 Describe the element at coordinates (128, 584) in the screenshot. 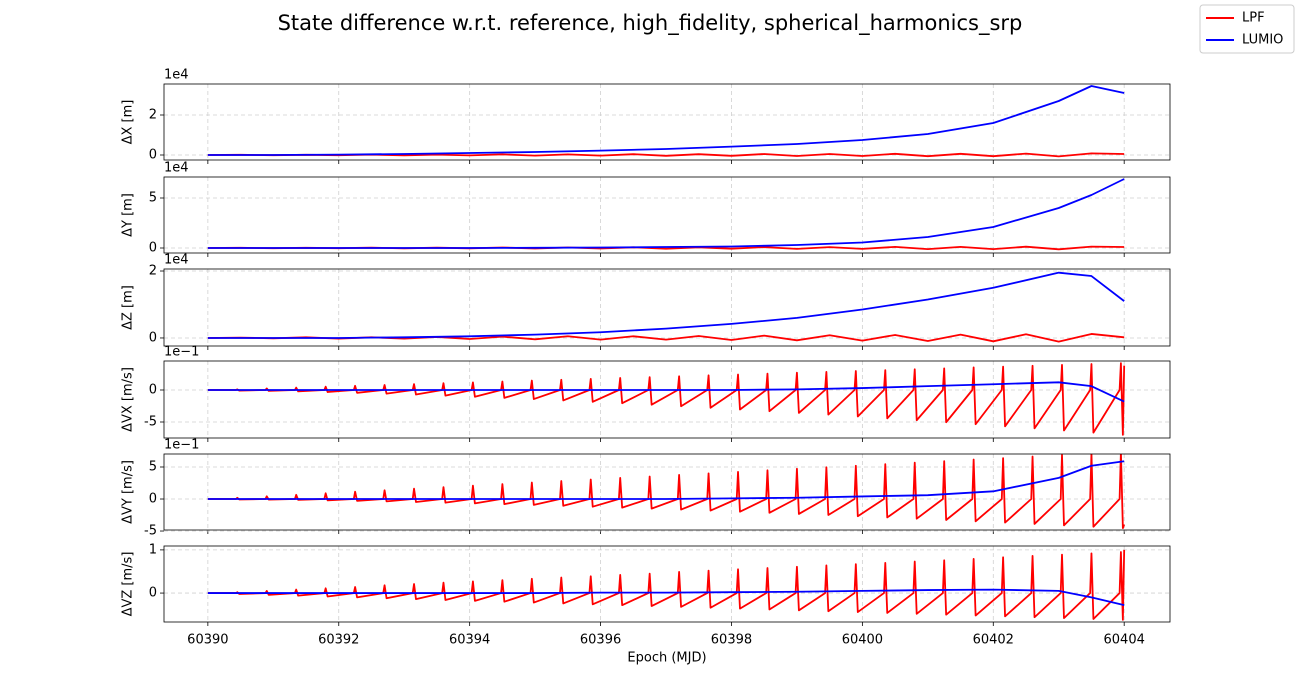

I see `y-axis-label: ΔVZ [m/s]` at that location.